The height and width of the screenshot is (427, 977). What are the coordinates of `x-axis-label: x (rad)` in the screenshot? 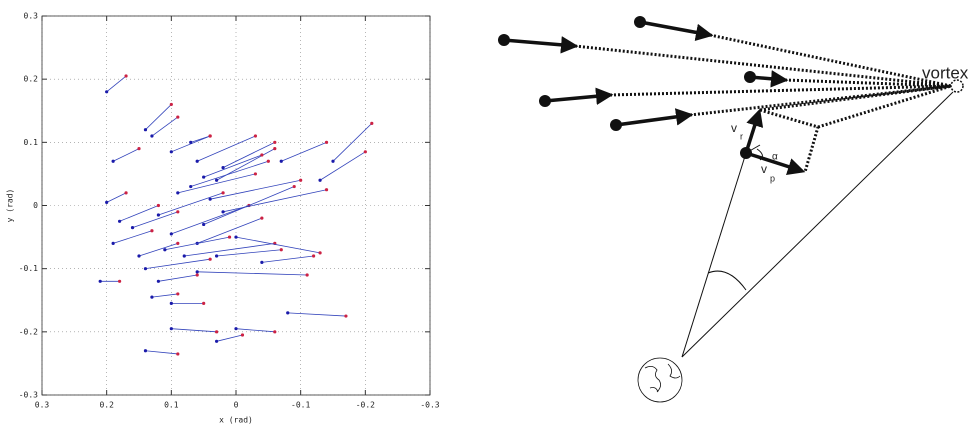 It's located at (236, 420).